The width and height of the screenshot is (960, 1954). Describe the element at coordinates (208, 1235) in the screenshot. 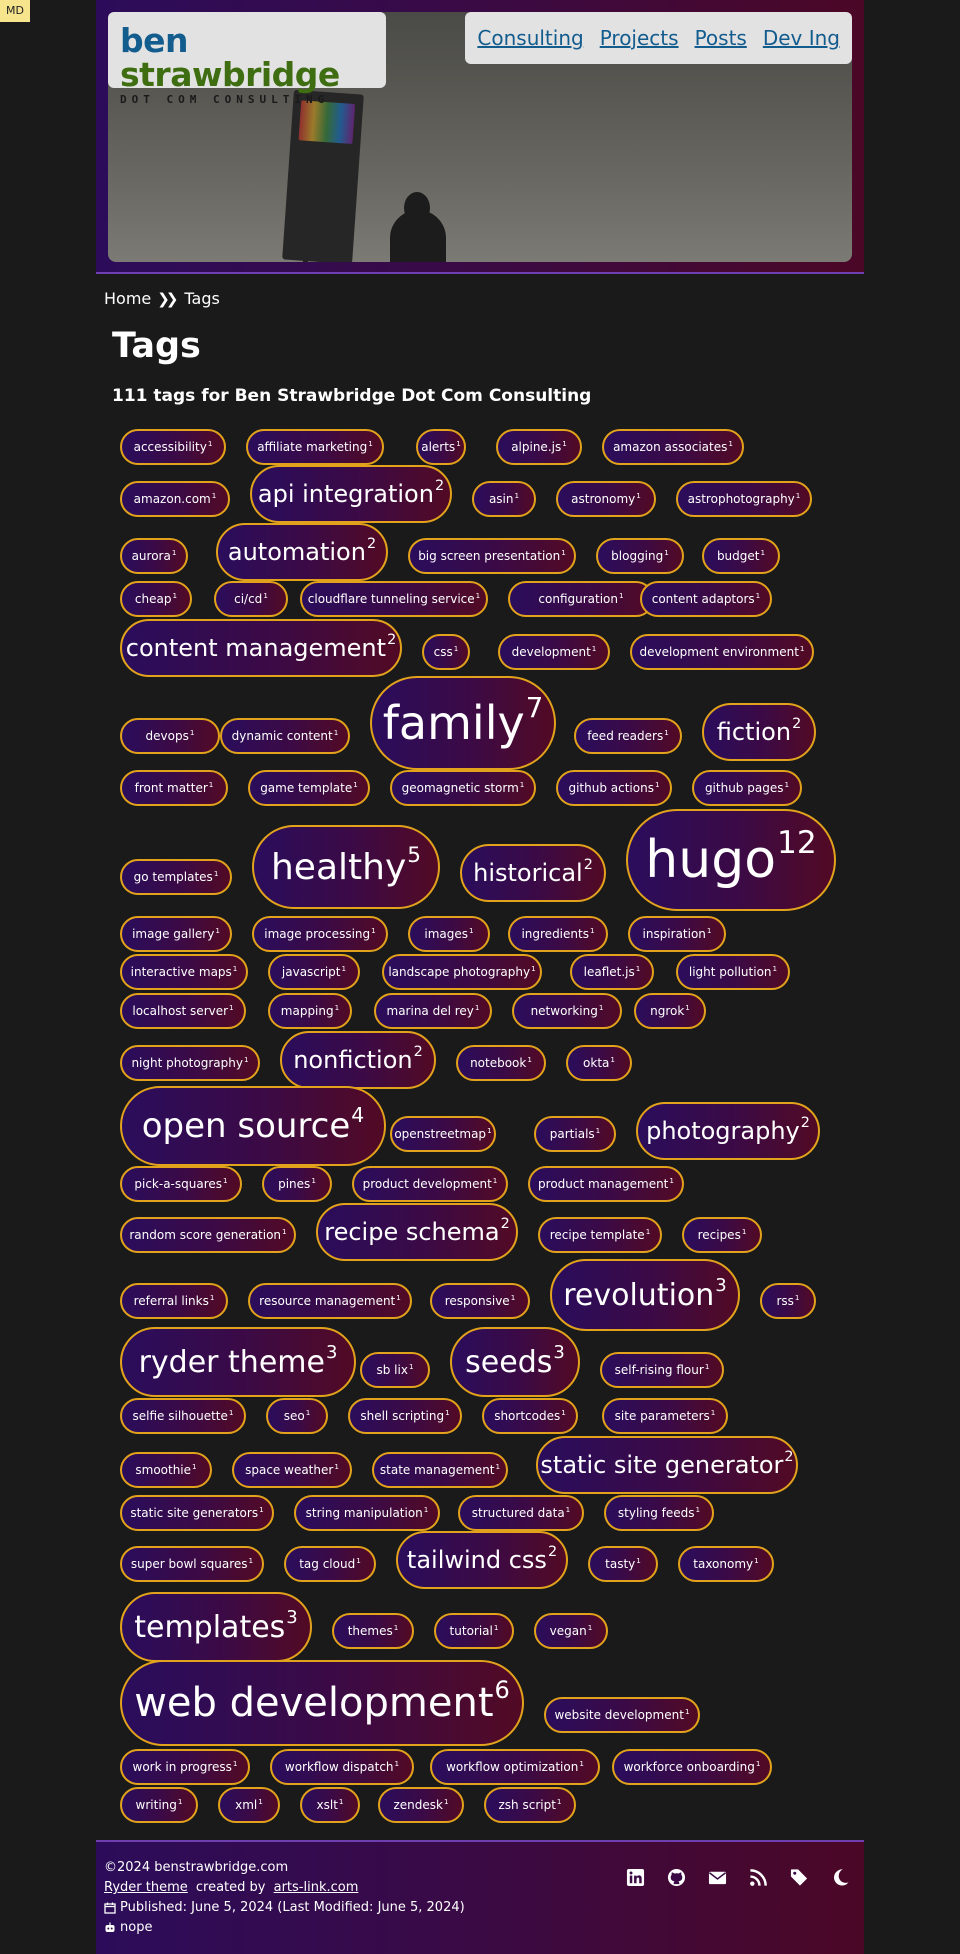

I see `tag-random-score-generation: random score generation 1` at that location.